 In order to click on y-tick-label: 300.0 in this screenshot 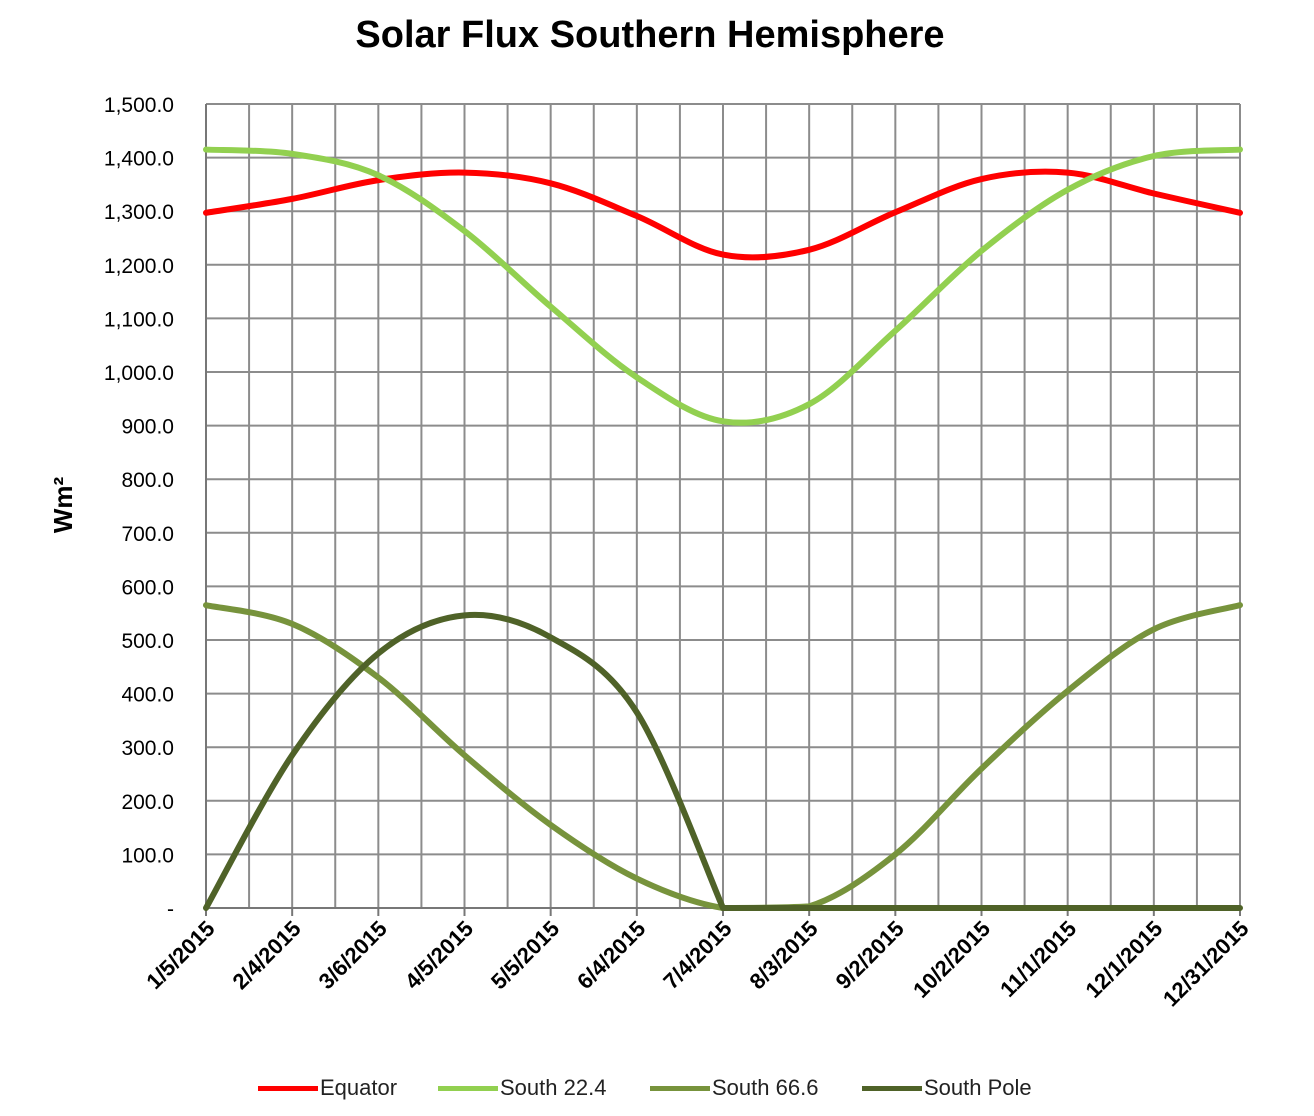, I will do `click(147, 748)`.